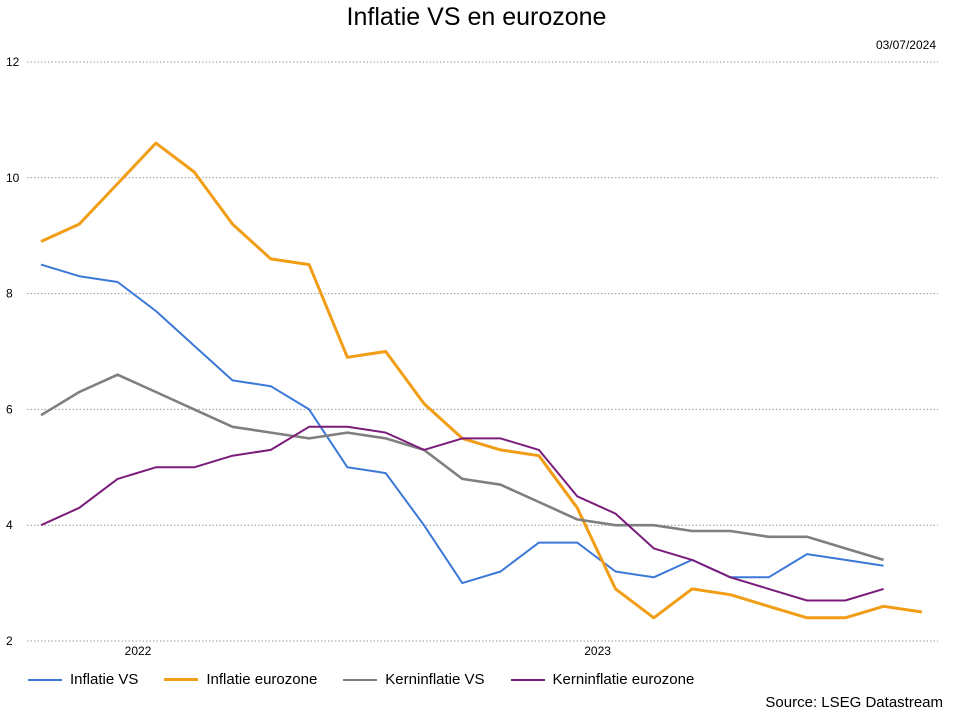 This screenshot has width=953, height=715. I want to click on source-note: Source: LSEG Datastream, so click(854, 702).